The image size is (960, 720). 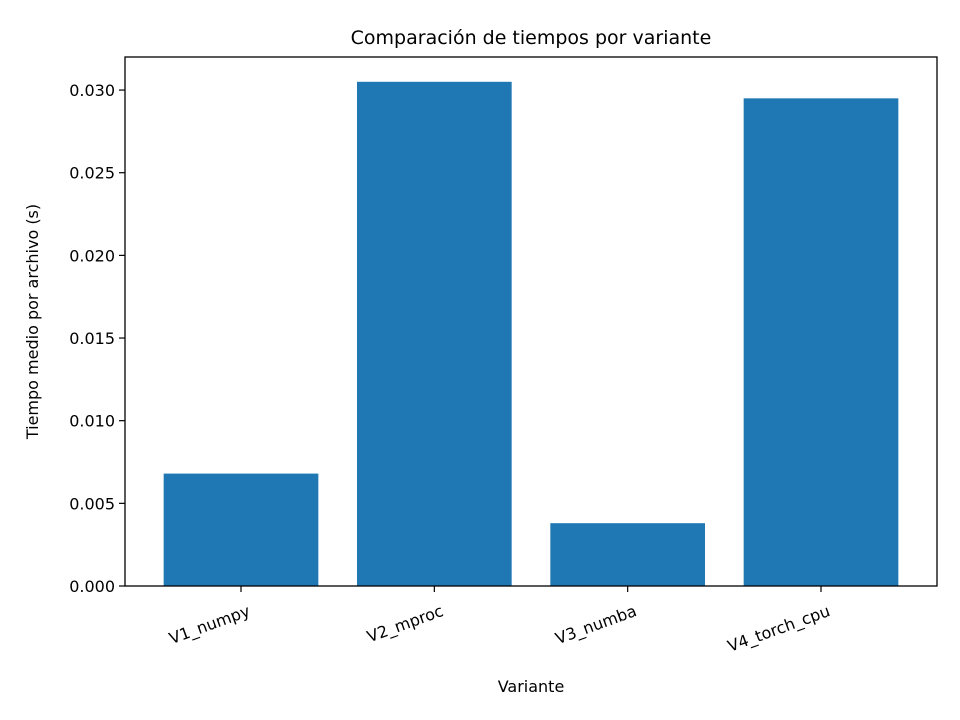 I want to click on y-tick-label: 0.030, so click(x=92, y=90).